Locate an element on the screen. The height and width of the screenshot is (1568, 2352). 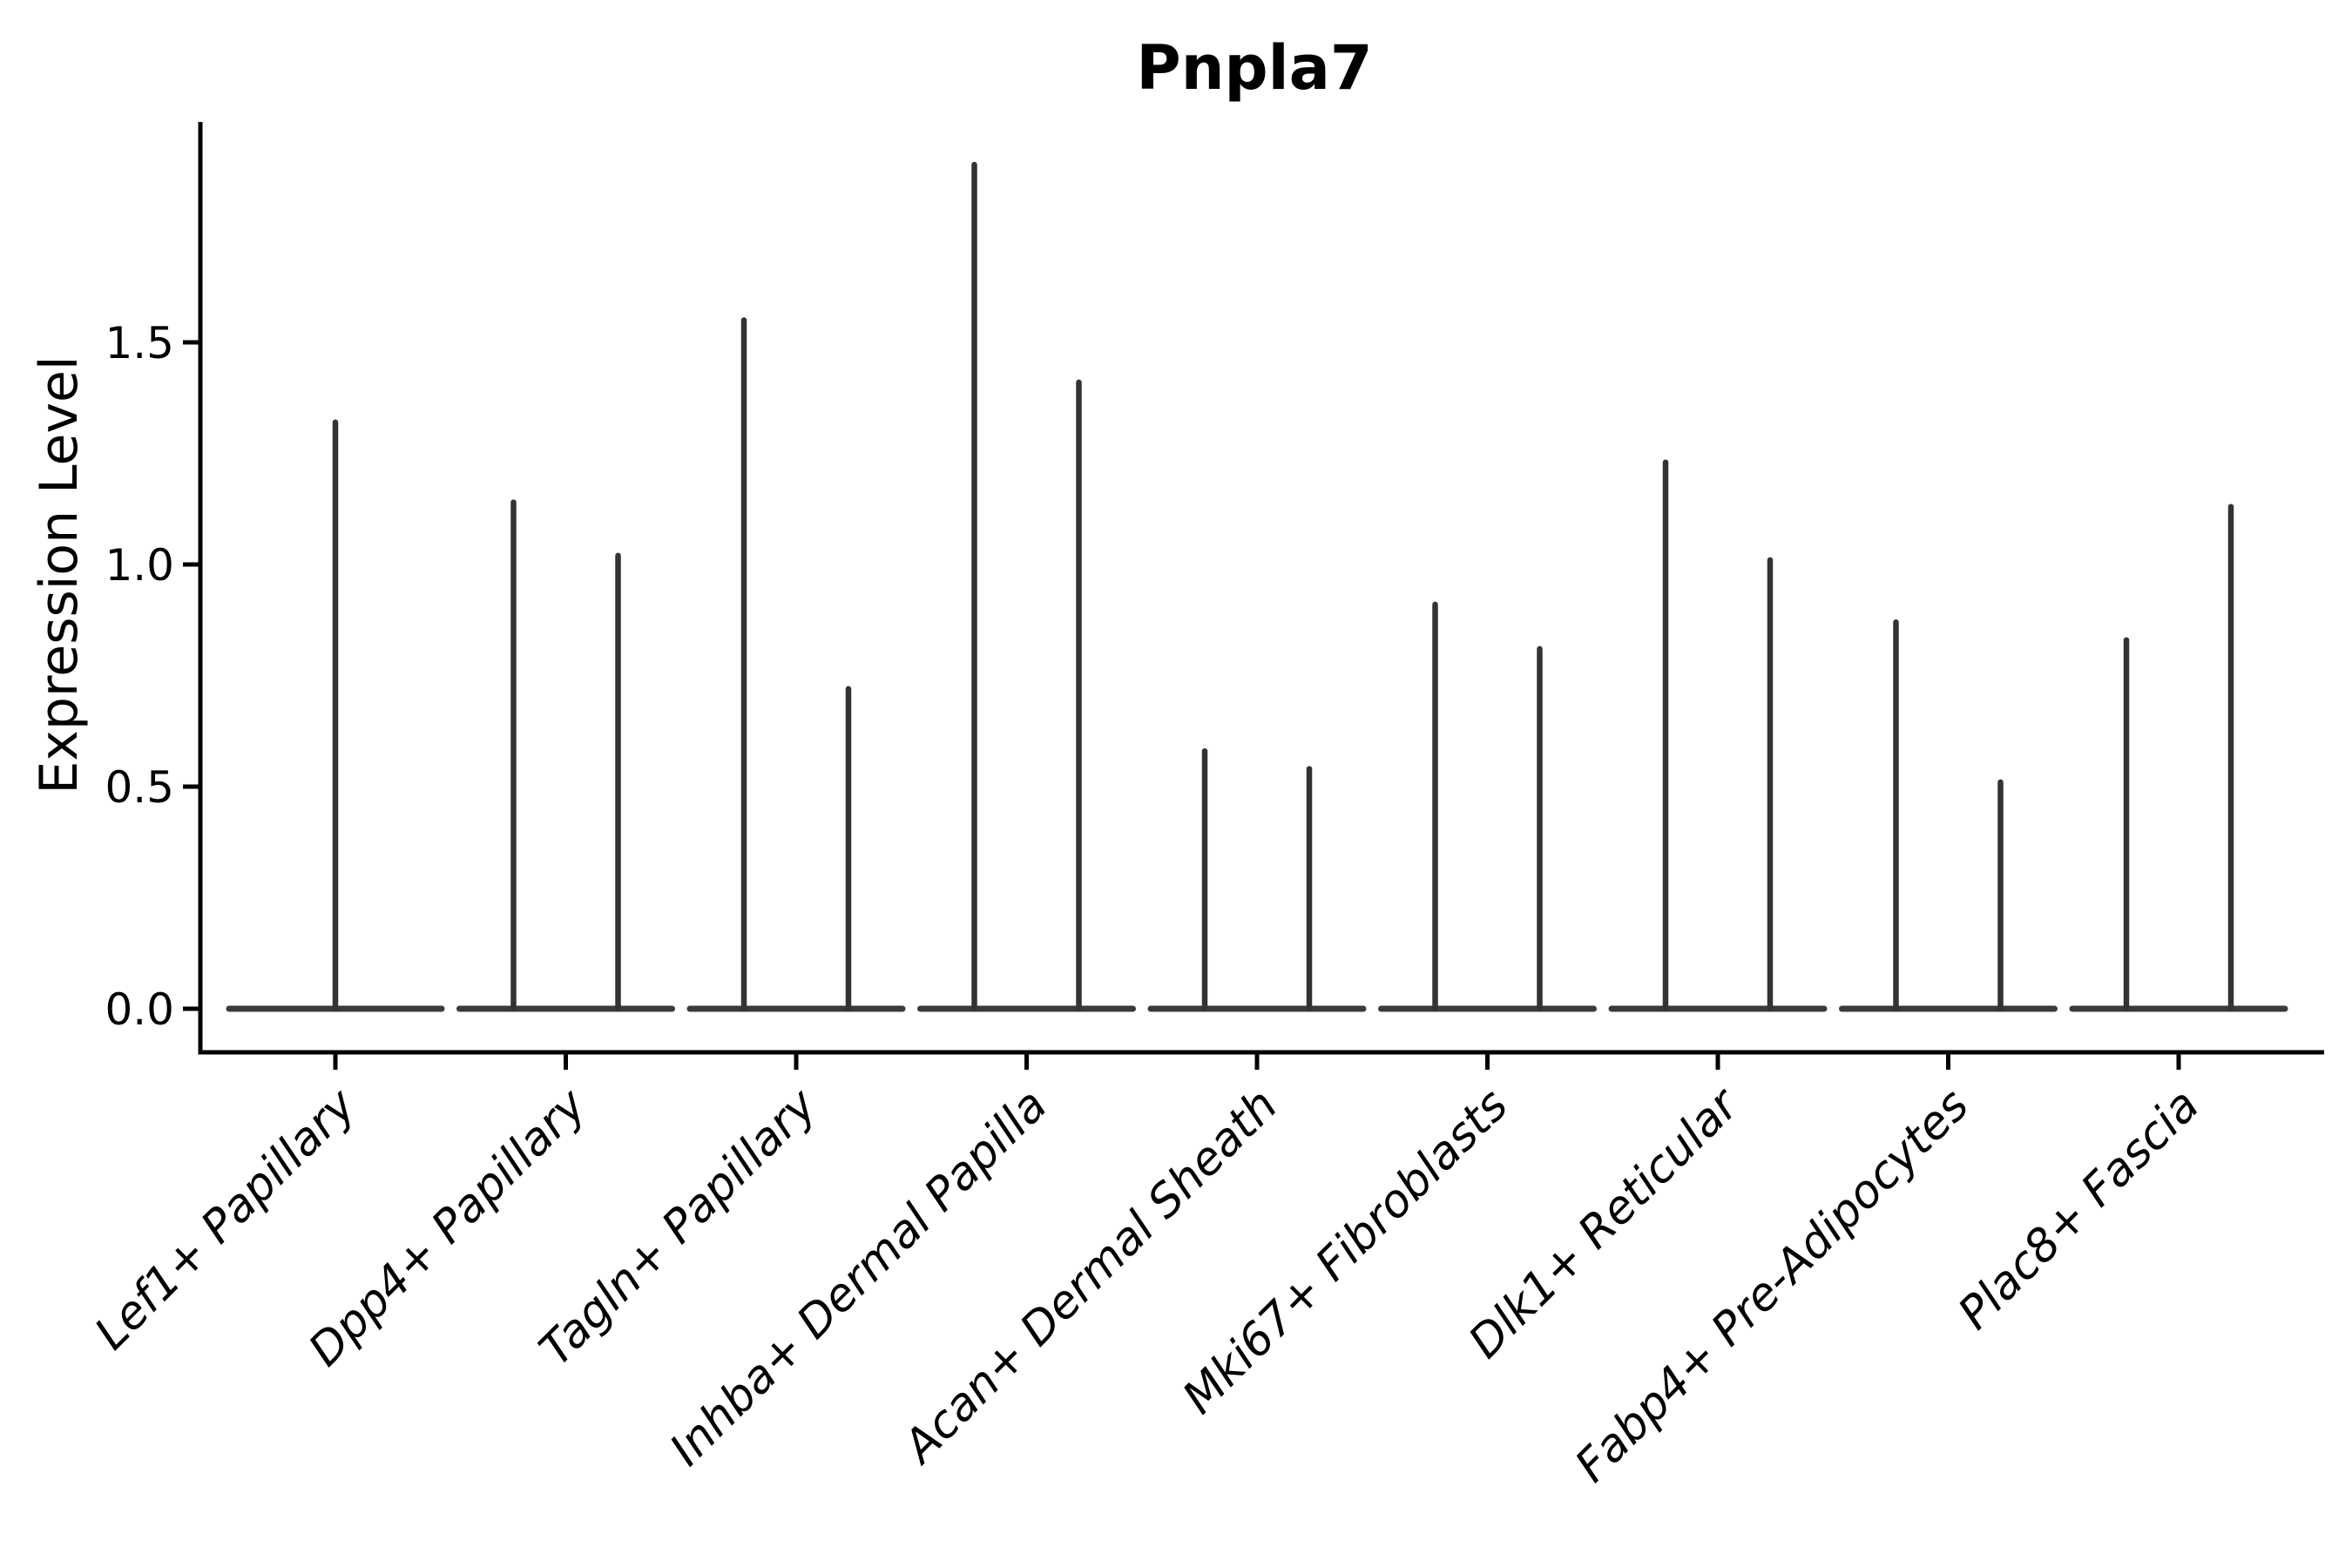
y-axis-ticks: 0.0 0.5 1.0 1.5 is located at coordinates (152, 677).